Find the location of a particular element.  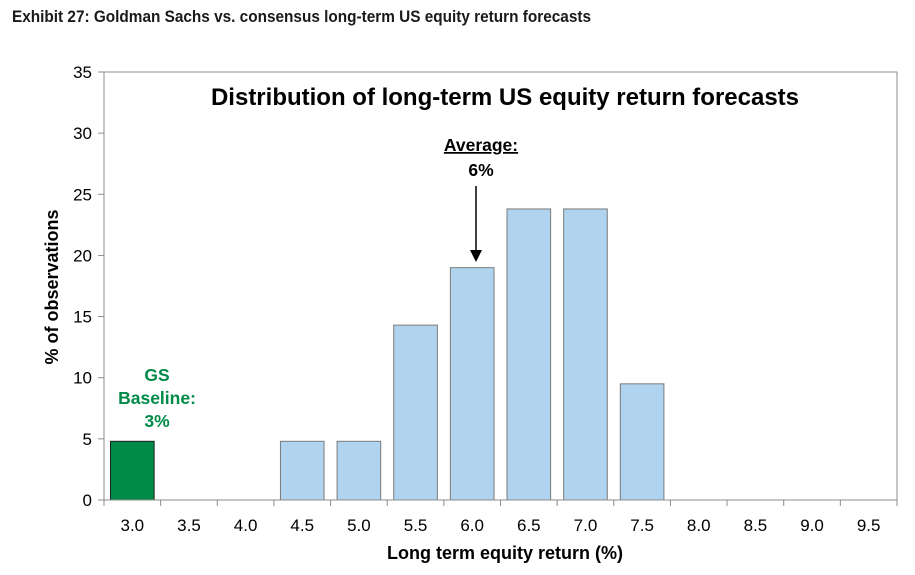

average-label: Average: is located at coordinates (481, 145).